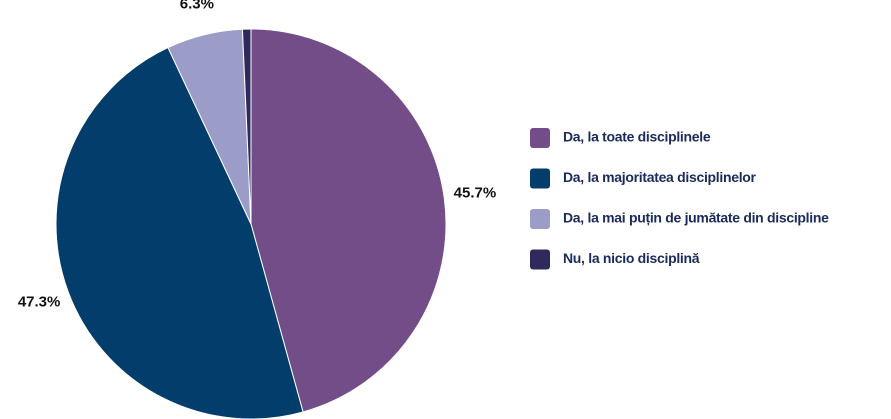 The height and width of the screenshot is (419, 891). I want to click on pie-slice, so click(246, 126).